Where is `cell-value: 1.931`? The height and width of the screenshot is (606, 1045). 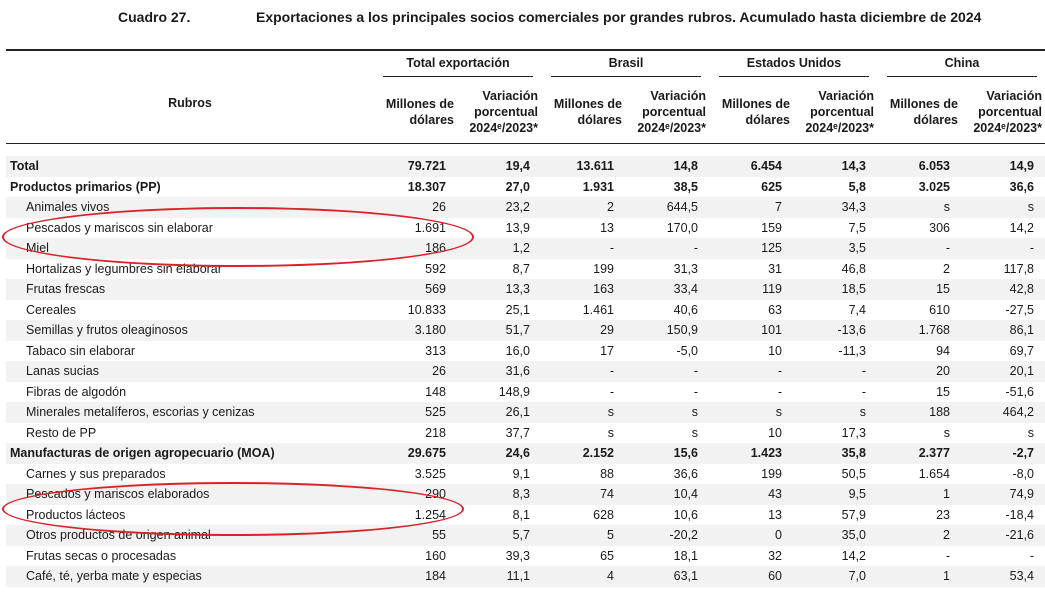 cell-value: 1.931 is located at coordinates (598, 186).